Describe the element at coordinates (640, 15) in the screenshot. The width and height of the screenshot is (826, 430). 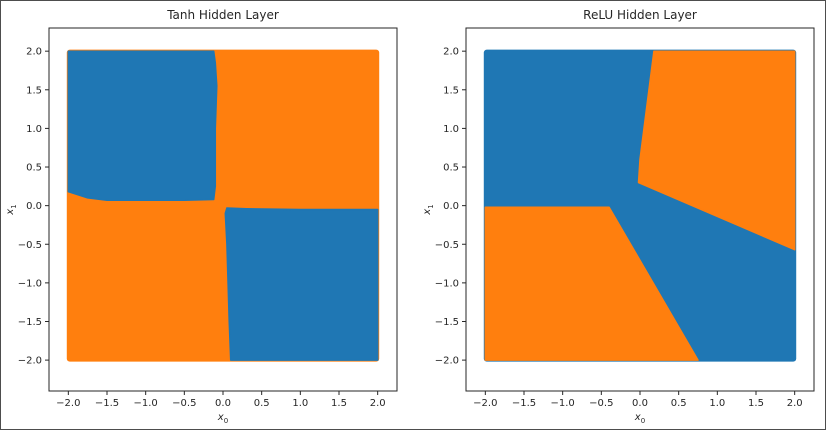
I see `chart-title: ReLU Hidden Layer` at that location.